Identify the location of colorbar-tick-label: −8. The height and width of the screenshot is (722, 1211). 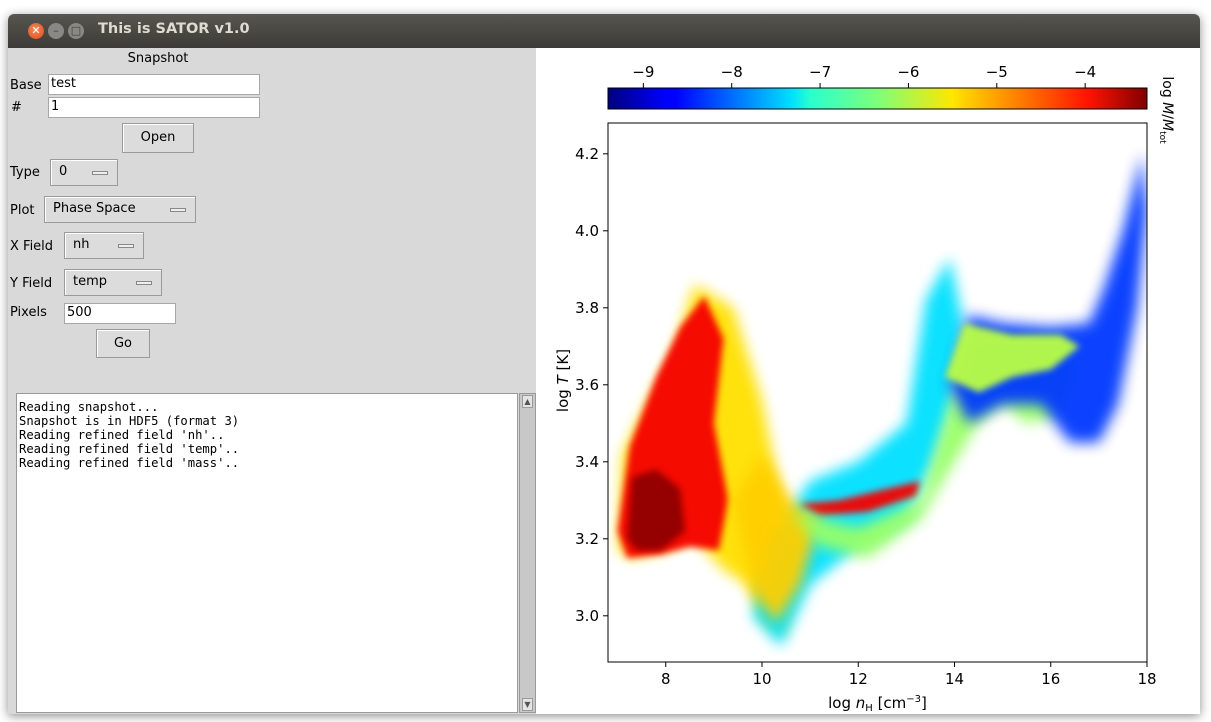
(732, 72).